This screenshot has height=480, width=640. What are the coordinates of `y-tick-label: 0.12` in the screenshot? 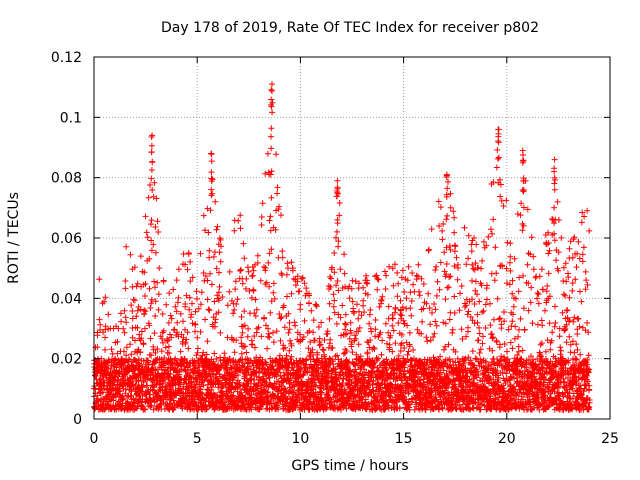 It's located at (66, 58).